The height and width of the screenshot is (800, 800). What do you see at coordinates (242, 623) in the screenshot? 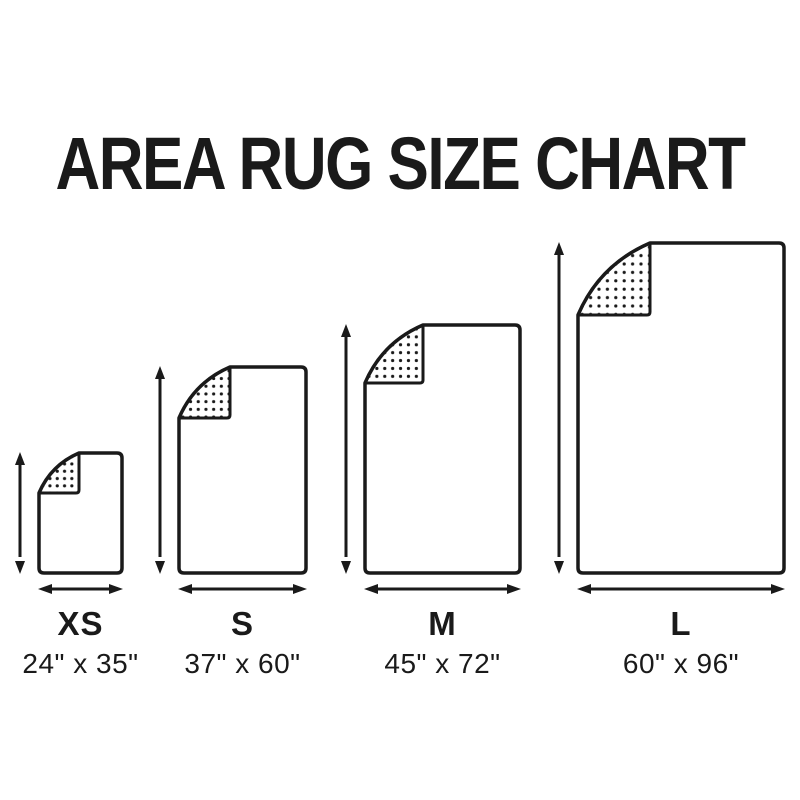
I see `size-code-label: S` at bounding box center [242, 623].